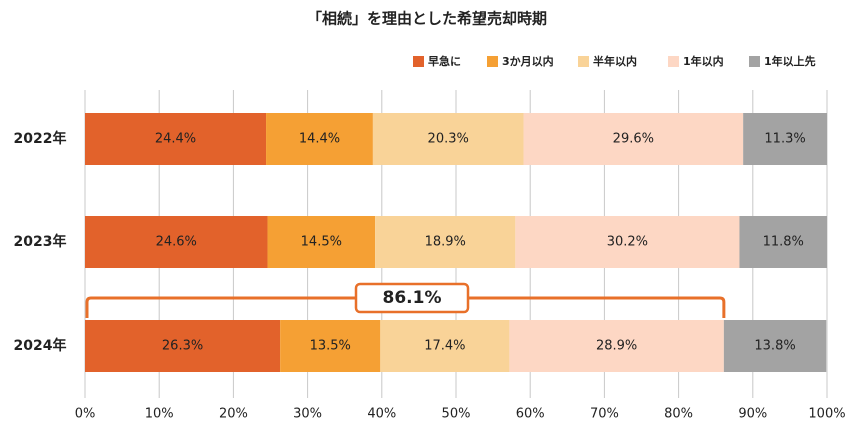 This screenshot has width=855, height=435. What do you see at coordinates (40, 345) in the screenshot?
I see `y-tick-label: 2024年` at bounding box center [40, 345].